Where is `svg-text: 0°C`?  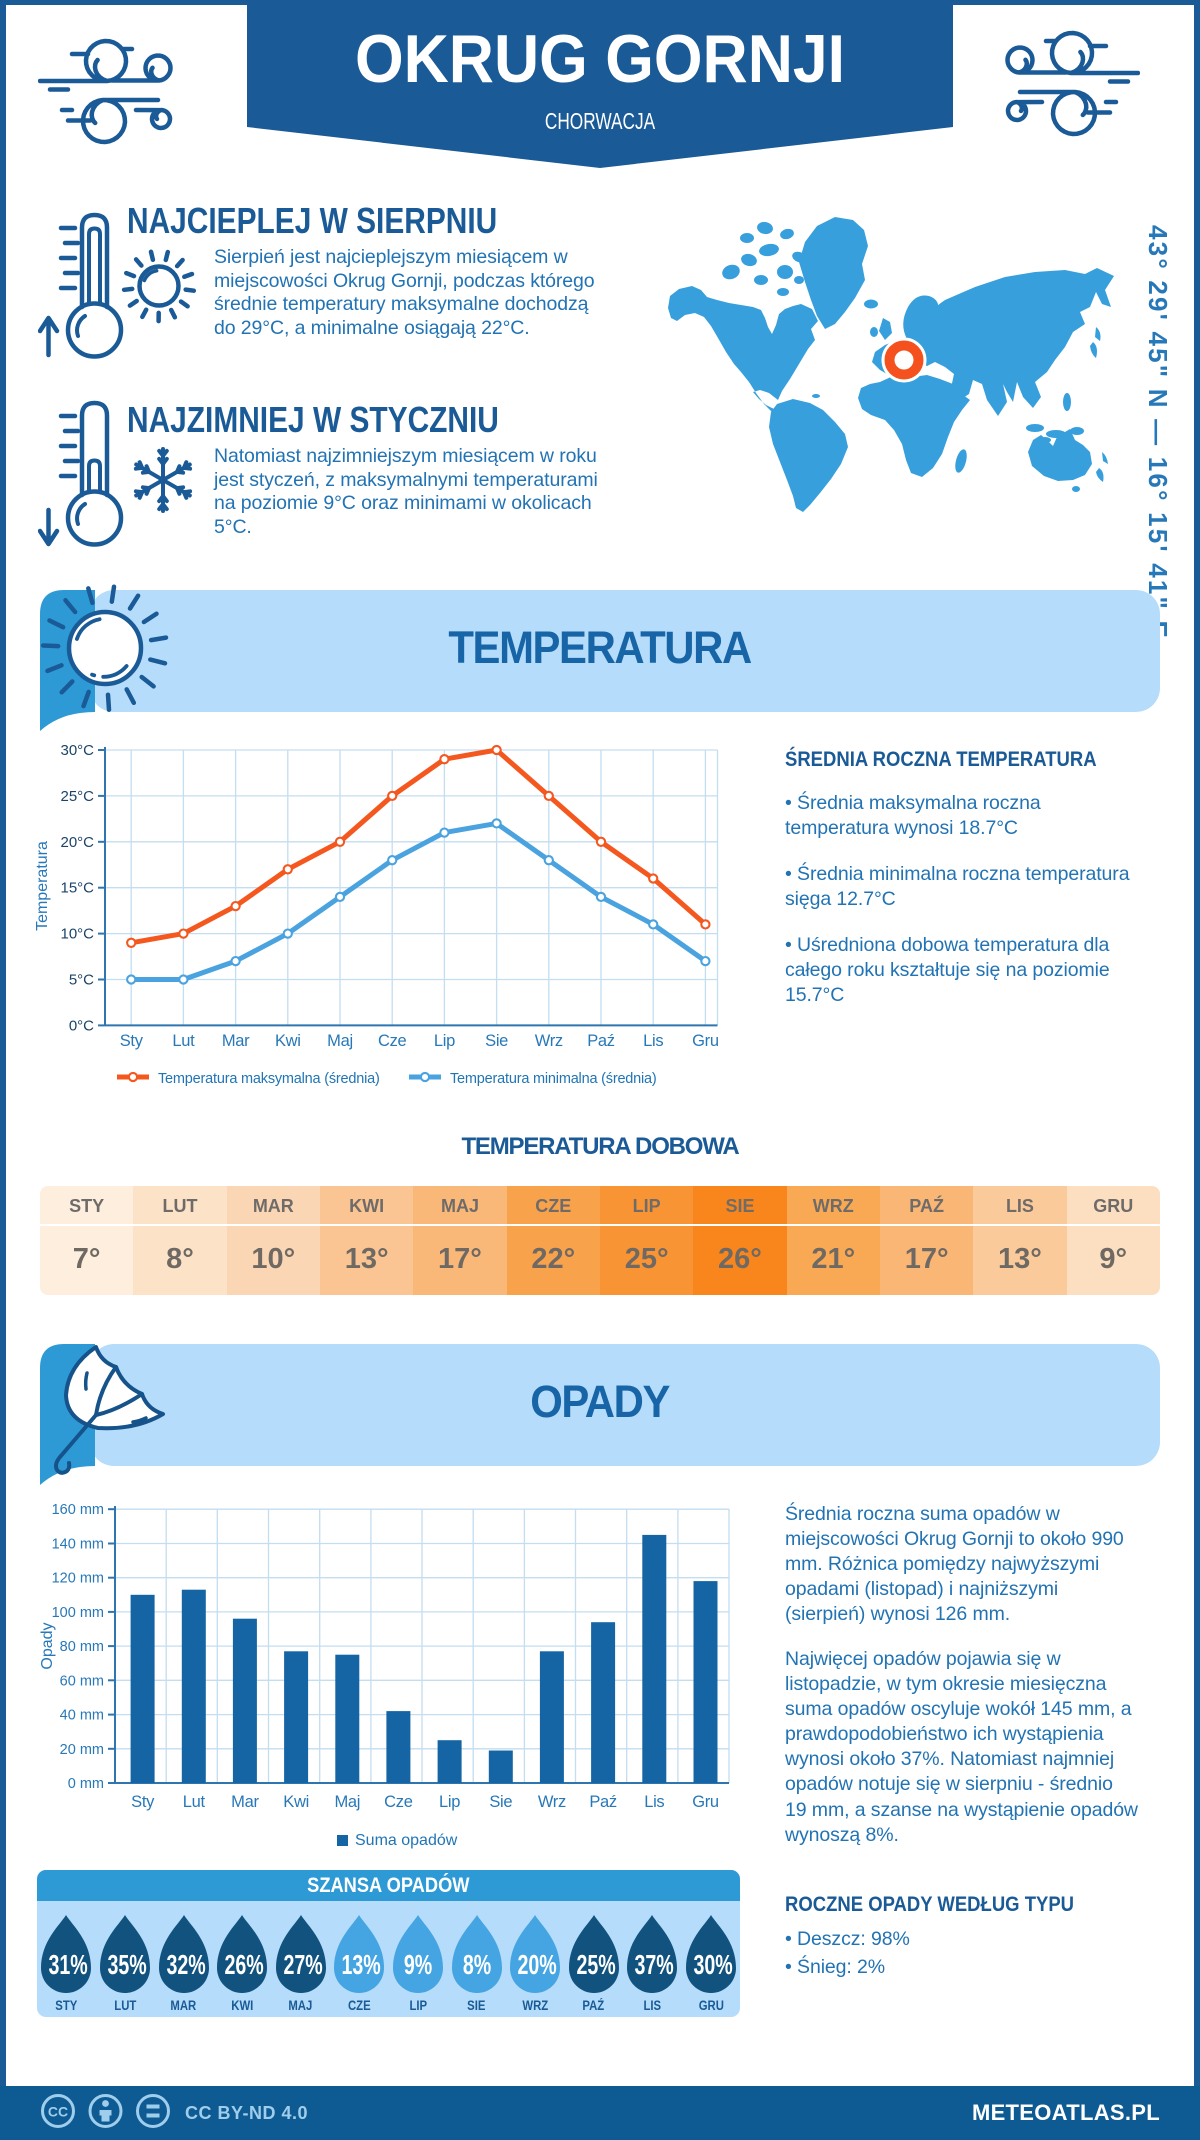 svg-text: 0°C is located at coordinates (81, 1025).